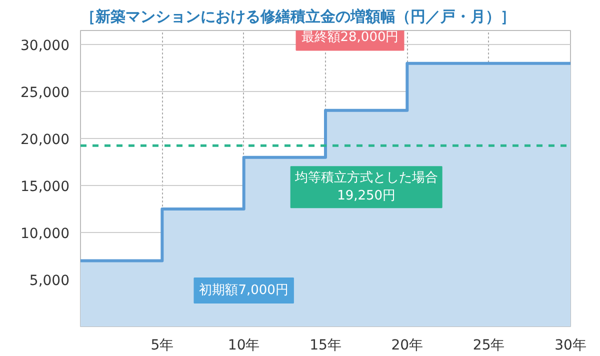 The width and height of the screenshot is (600, 356). I want to click on x-tick-label: 10年, so click(244, 346).